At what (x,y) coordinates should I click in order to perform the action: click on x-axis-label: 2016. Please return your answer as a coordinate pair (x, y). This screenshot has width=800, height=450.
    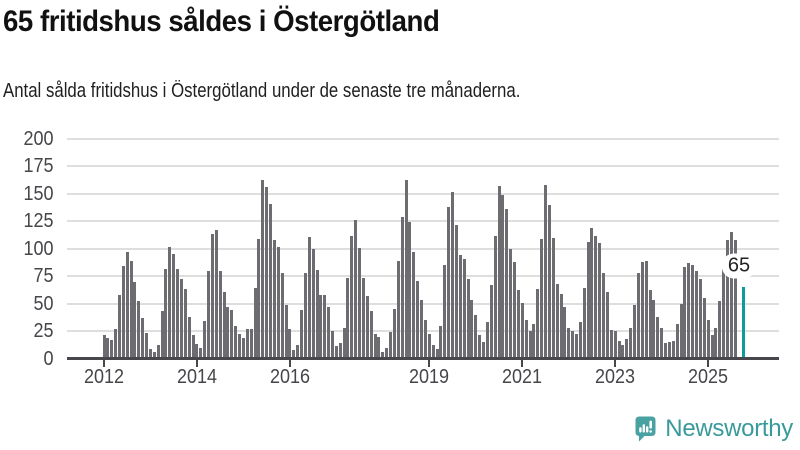
    Looking at the image, I should click on (289, 377).